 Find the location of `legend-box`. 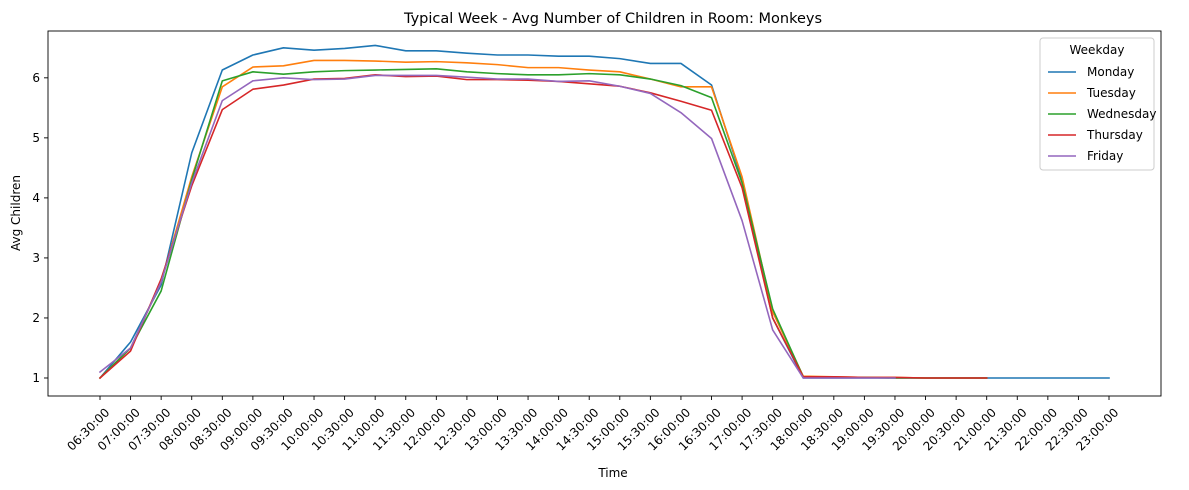

legend-box is located at coordinates (1097, 104).